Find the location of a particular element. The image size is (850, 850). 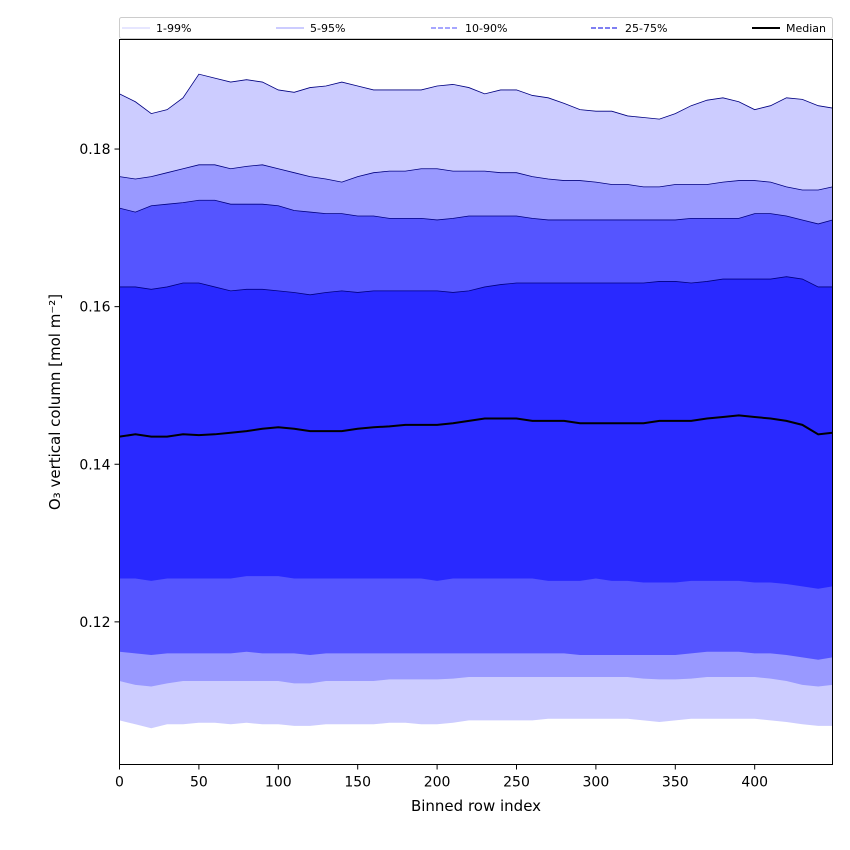

x-tick-label: 100 is located at coordinates (278, 783).